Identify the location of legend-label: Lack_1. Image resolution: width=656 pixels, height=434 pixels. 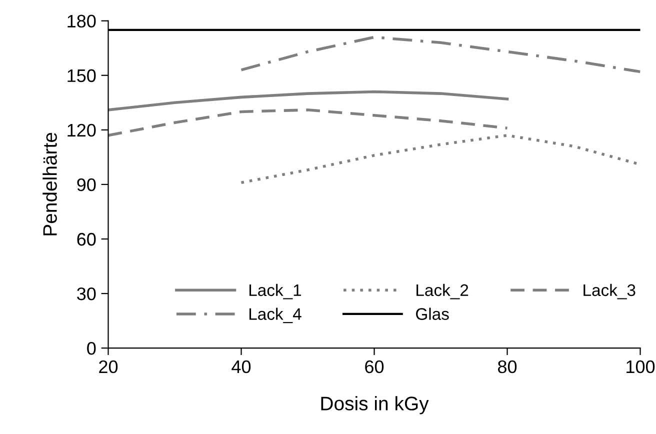
(275, 292).